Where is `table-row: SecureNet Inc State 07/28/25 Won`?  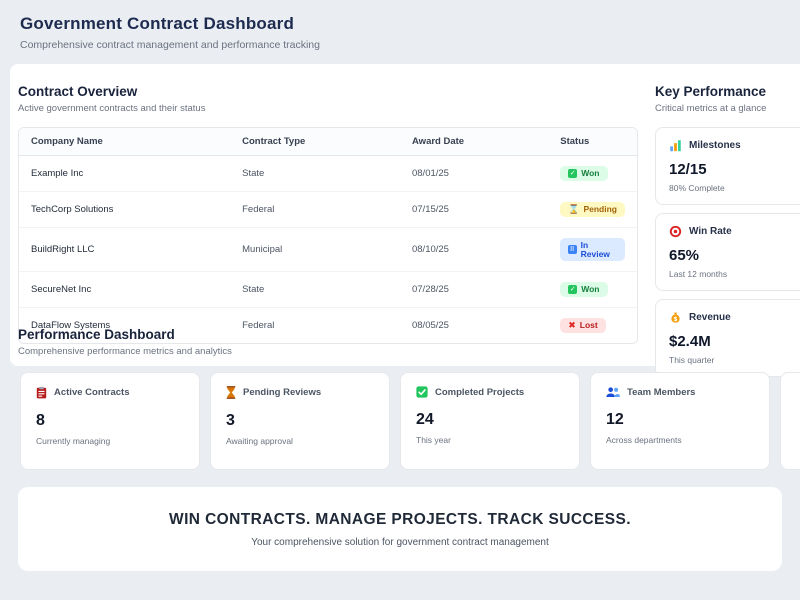
table-row: SecureNet Inc State 07/28/25 Won is located at coordinates (328, 289).